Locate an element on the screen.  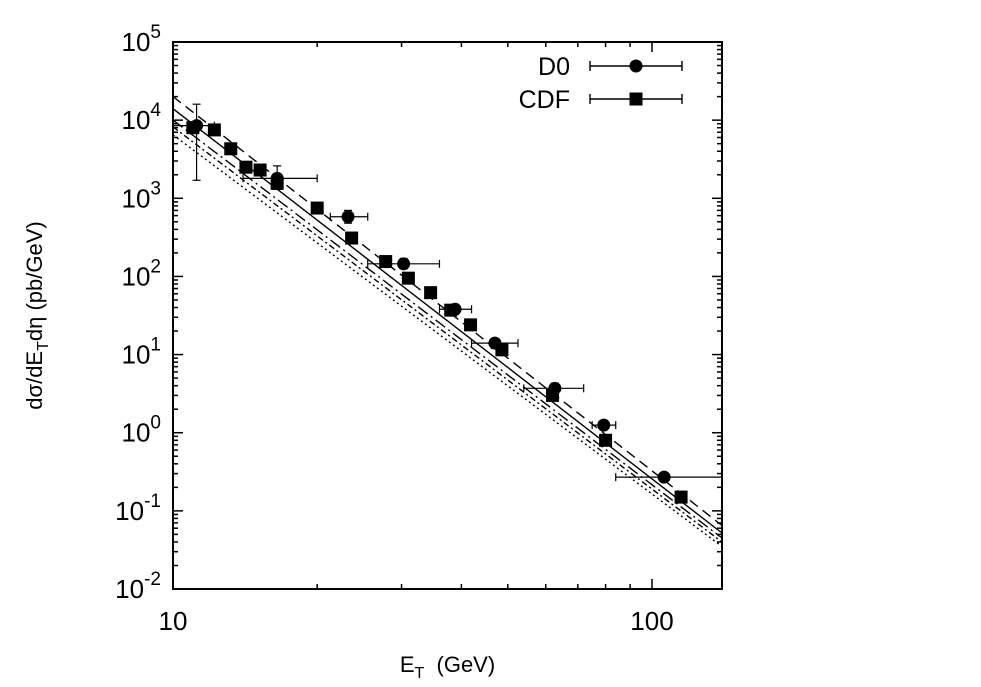
y-tick-label: 10⁻¹ is located at coordinates (138, 508).